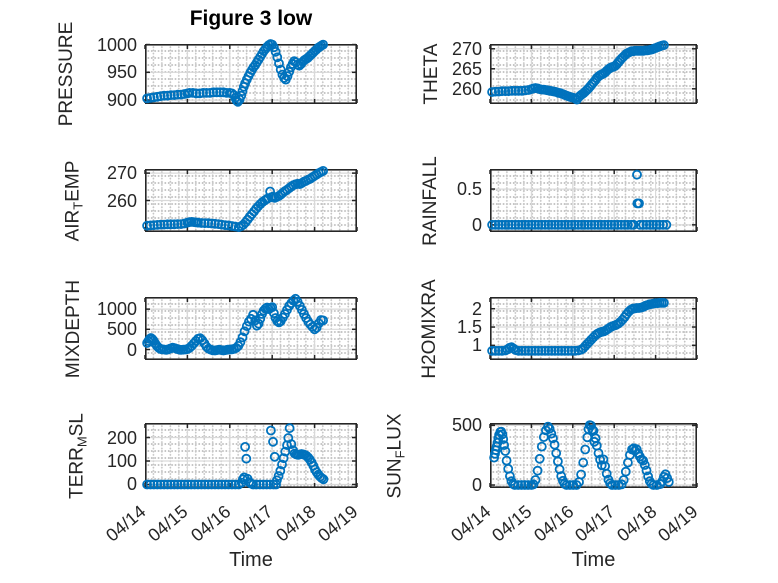 The width and height of the screenshot is (778, 583). Describe the element at coordinates (121, 200) in the screenshot. I see `air-temp-y-tick-label: 260` at that location.